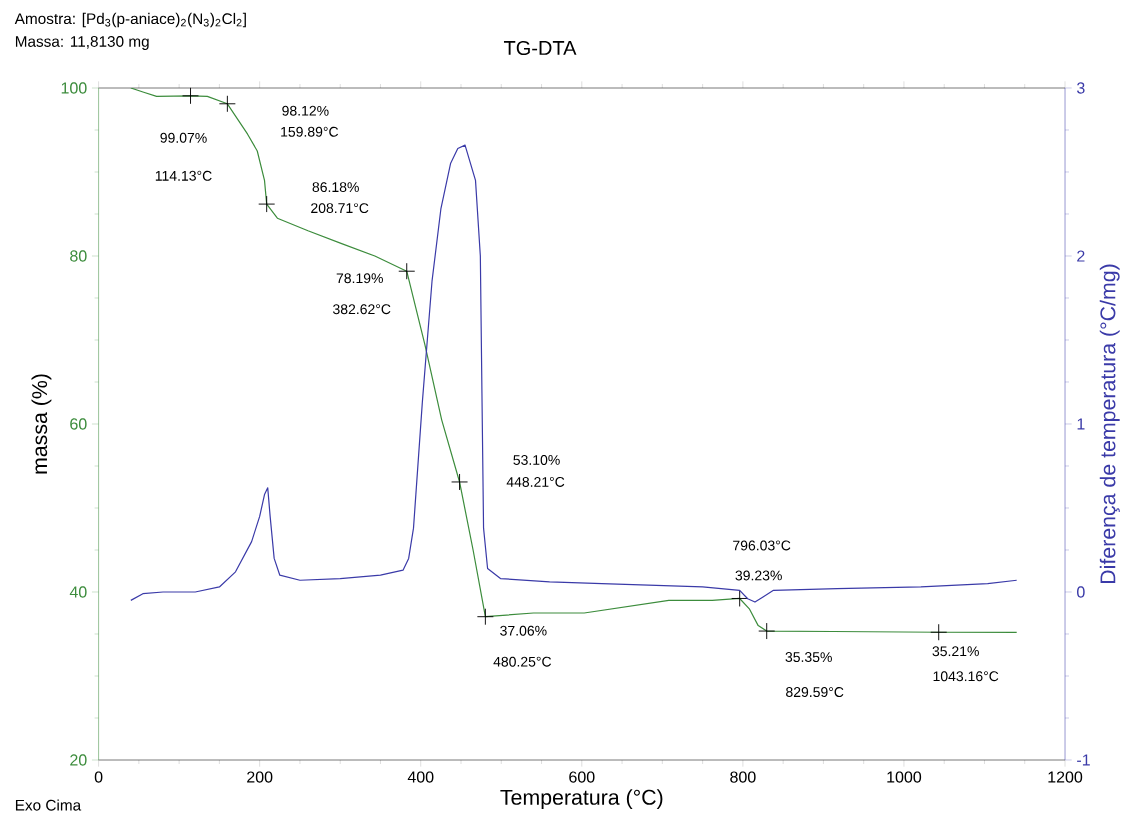 This screenshot has width=1126, height=817. Describe the element at coordinates (74, 88) in the screenshot. I see `y-tick-label: 100` at that location.